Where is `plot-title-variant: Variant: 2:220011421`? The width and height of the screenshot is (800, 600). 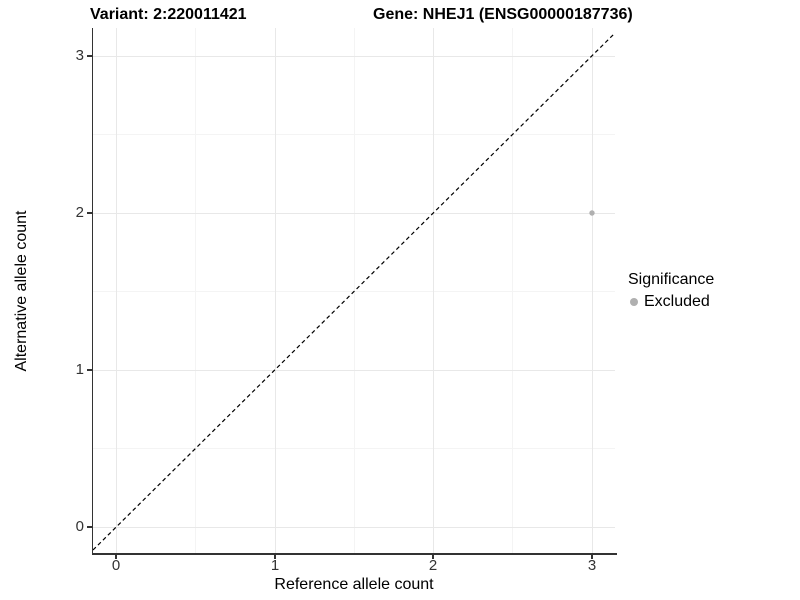
plot-title-variant: Variant: 2:220011421 is located at coordinates (168, 14).